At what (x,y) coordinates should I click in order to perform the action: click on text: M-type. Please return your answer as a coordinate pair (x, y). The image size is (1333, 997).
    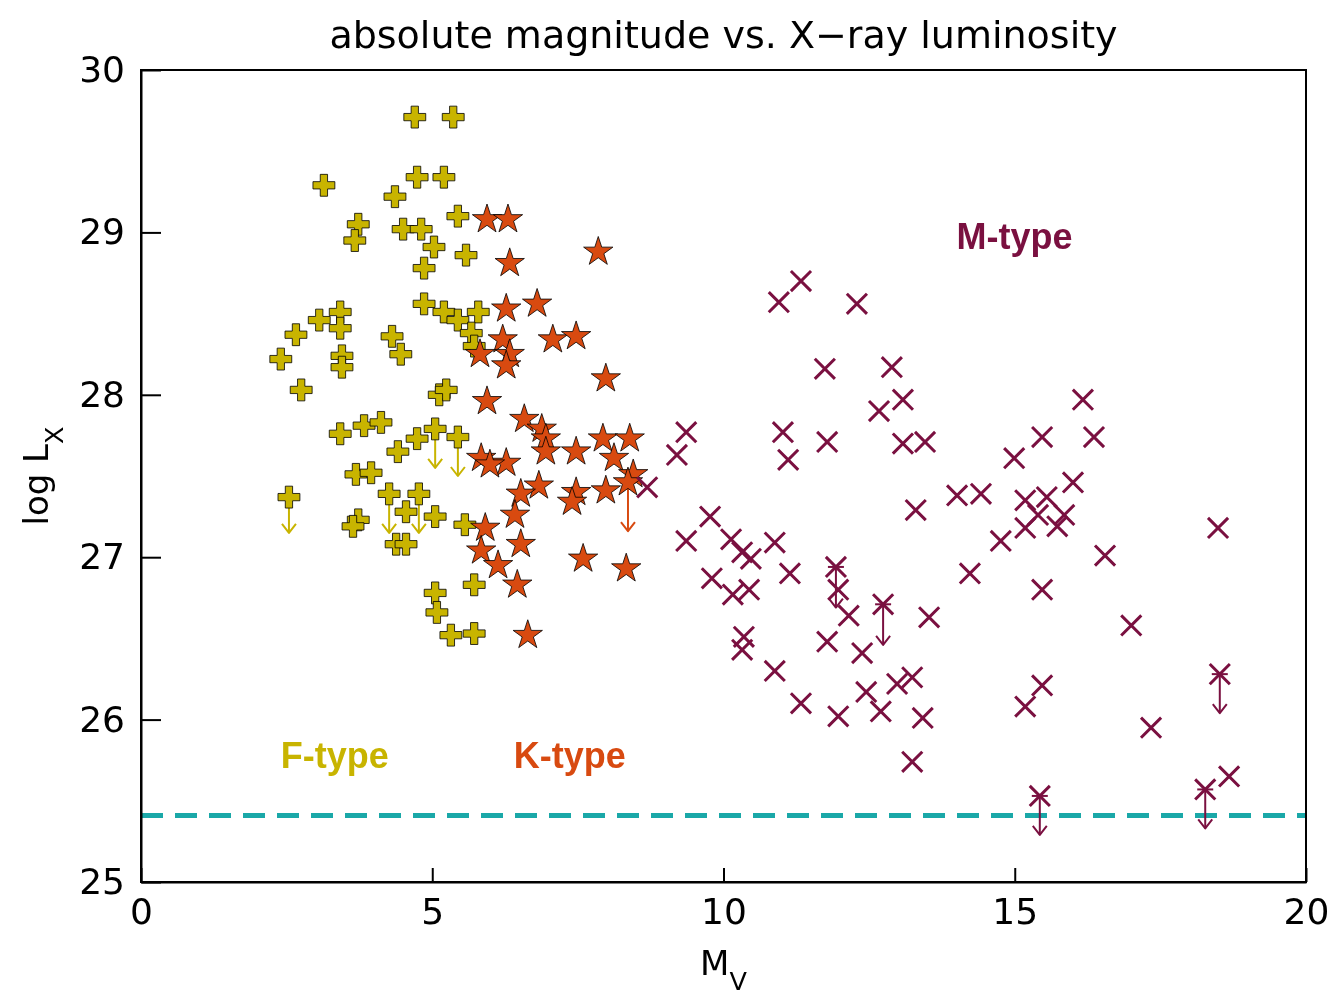
    Looking at the image, I should click on (1014, 236).